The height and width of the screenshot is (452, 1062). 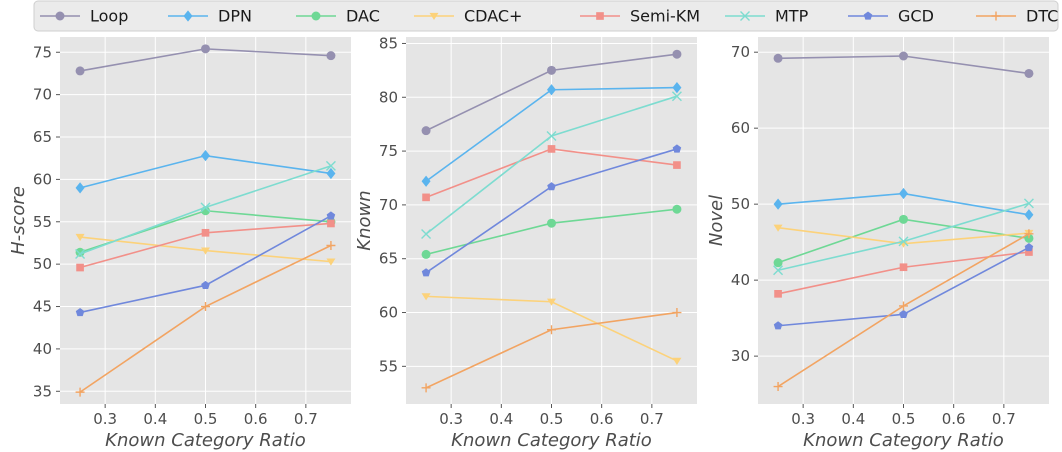 I want to click on legend-entry-dtc: DTC, so click(x=1017, y=16).